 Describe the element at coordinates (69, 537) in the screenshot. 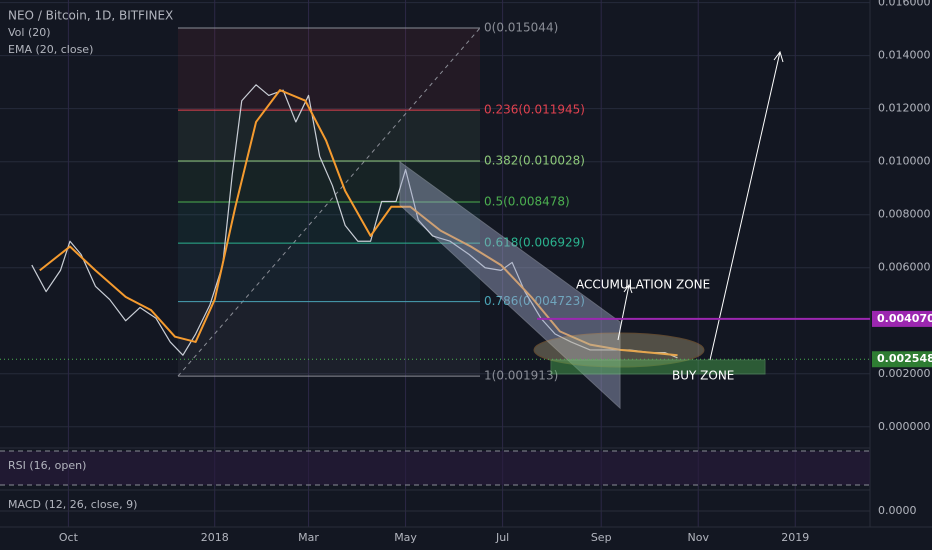

I see `x-tick-label: Oct` at that location.